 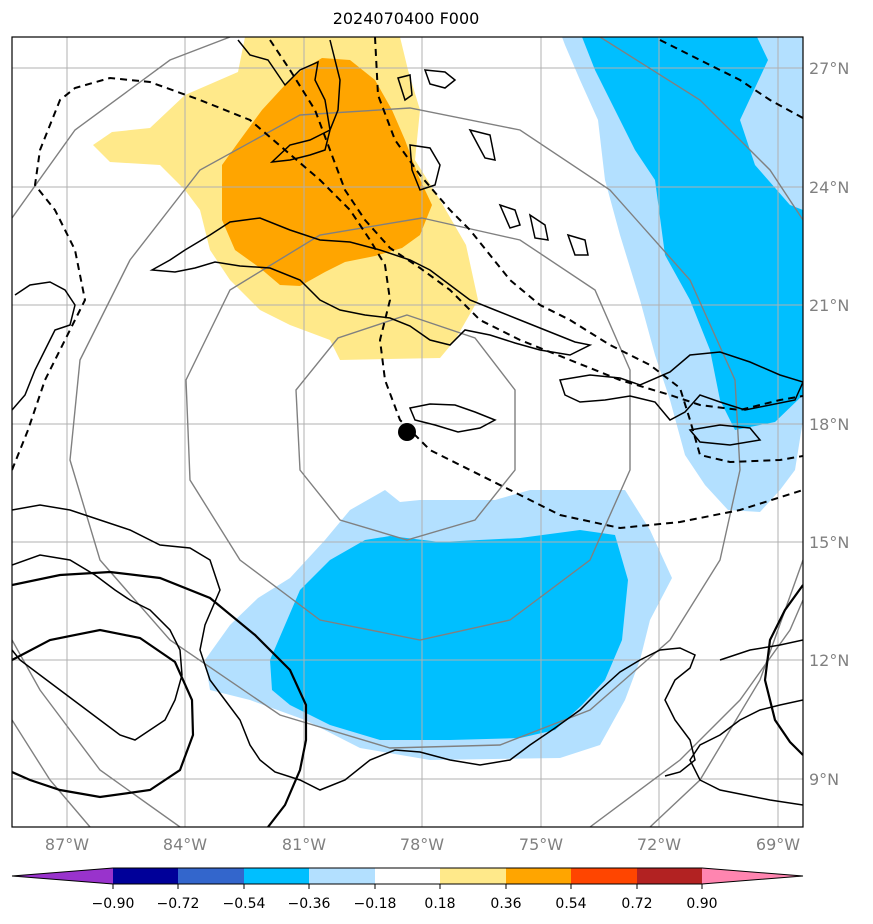 What do you see at coordinates (406, 18) in the screenshot?
I see `plot-title: 2024070400 F000` at bounding box center [406, 18].